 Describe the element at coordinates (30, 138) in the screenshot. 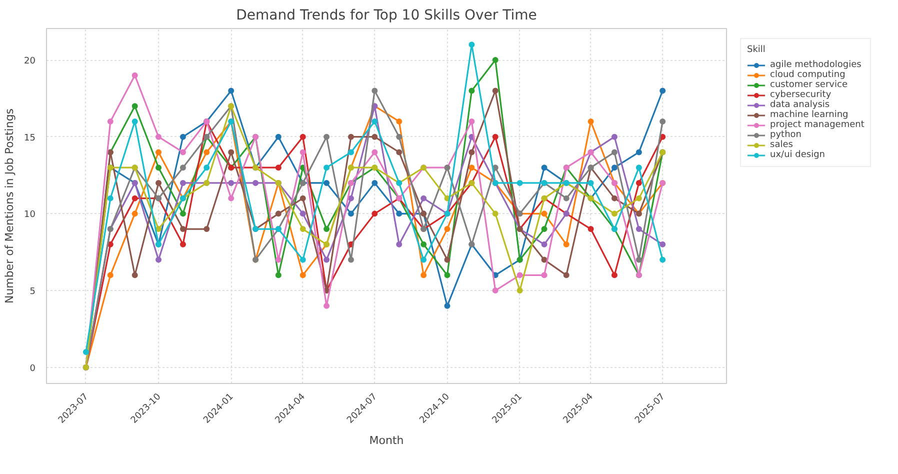

I see `y-tick-label: 15` at that location.